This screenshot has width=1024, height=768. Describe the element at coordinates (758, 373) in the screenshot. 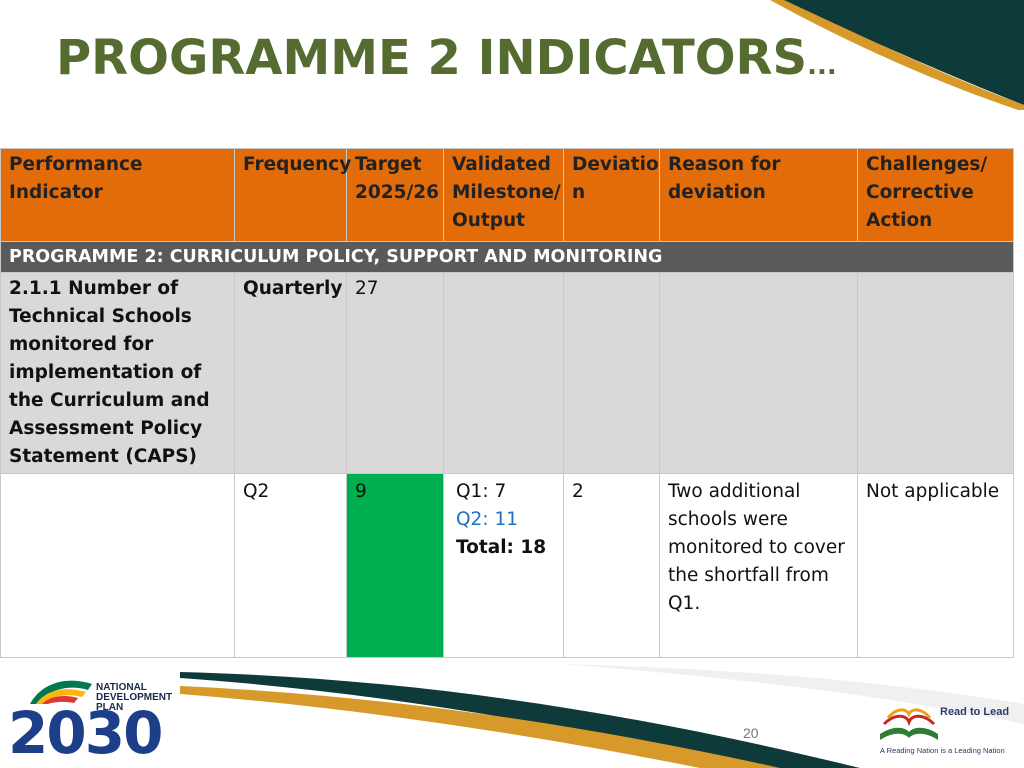

I see `reason-cell-empty` at that location.